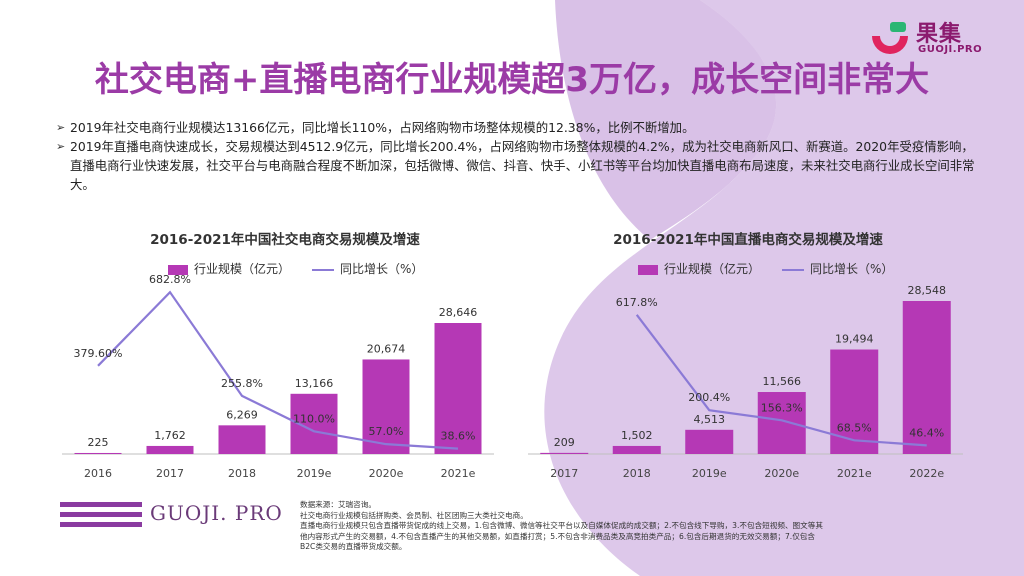  I want to click on x-tick-label: 2016, so click(98, 473).